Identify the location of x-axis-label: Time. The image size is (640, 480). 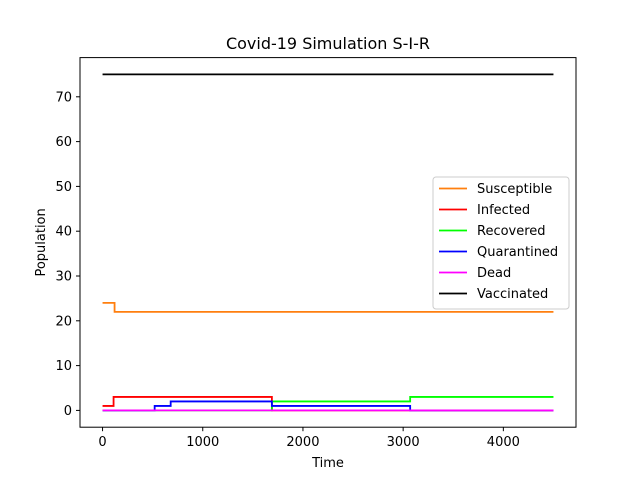
(327, 463).